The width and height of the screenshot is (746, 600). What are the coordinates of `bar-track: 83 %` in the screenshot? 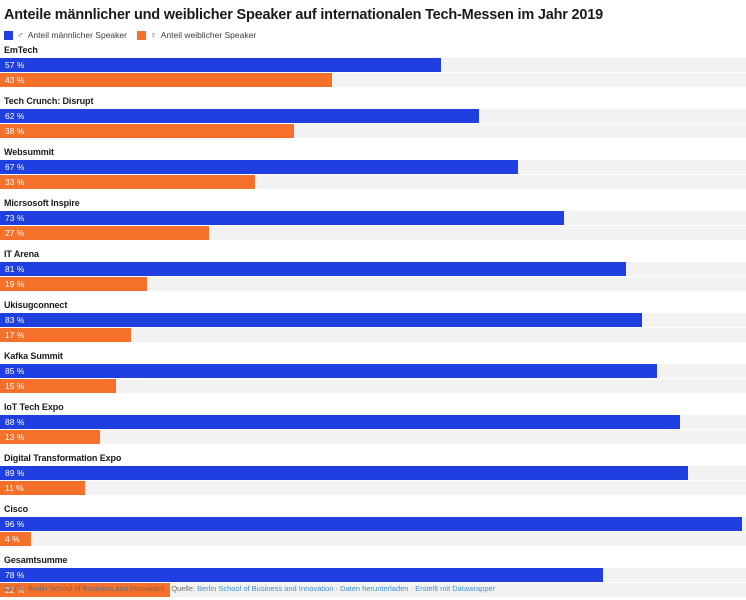 It's located at (373, 320).